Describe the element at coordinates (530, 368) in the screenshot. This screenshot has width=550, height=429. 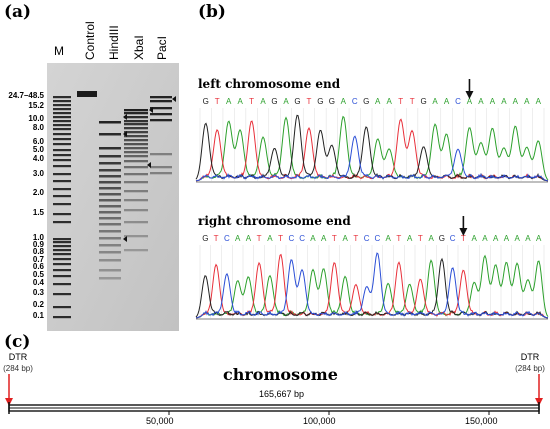
I see `dtr-right-size: (284 bp)` at that location.